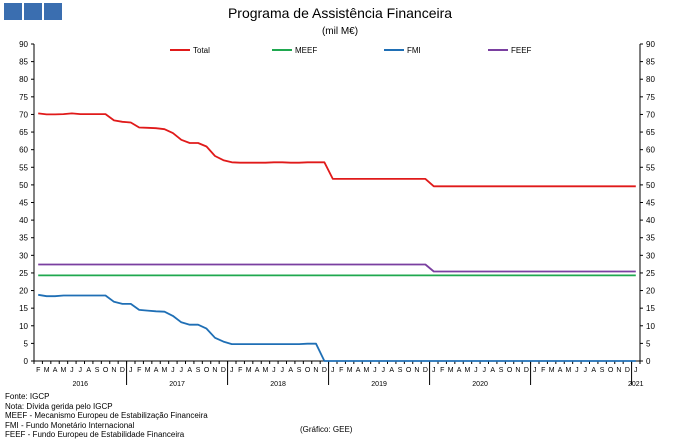 This screenshot has width=680, height=445. I want to click on legend-label-fmi: FMI, so click(414, 50).